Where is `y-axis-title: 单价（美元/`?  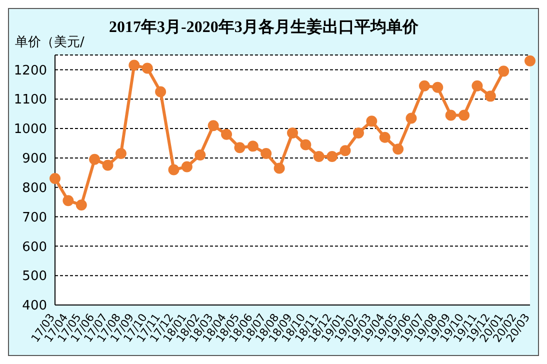
y-axis-title: 单价（美元/ is located at coordinates (49, 42).